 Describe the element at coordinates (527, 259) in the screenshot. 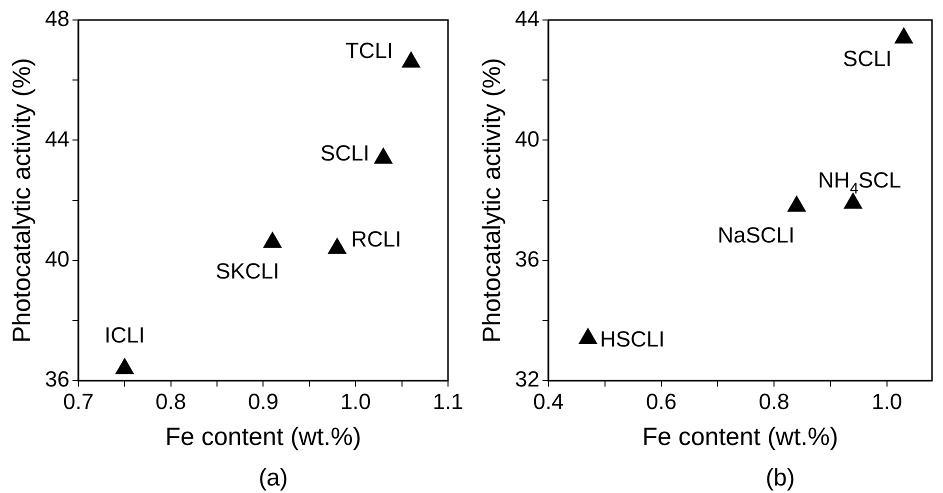

I see `y-tick-label: 36` at that location.